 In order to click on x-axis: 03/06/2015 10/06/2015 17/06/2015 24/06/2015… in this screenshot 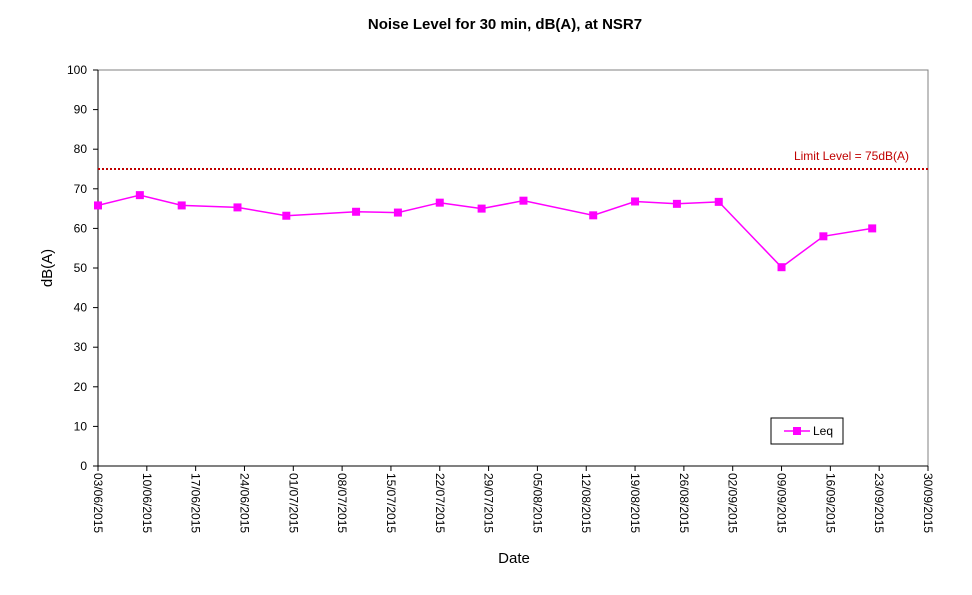, I will do `click(513, 499)`.